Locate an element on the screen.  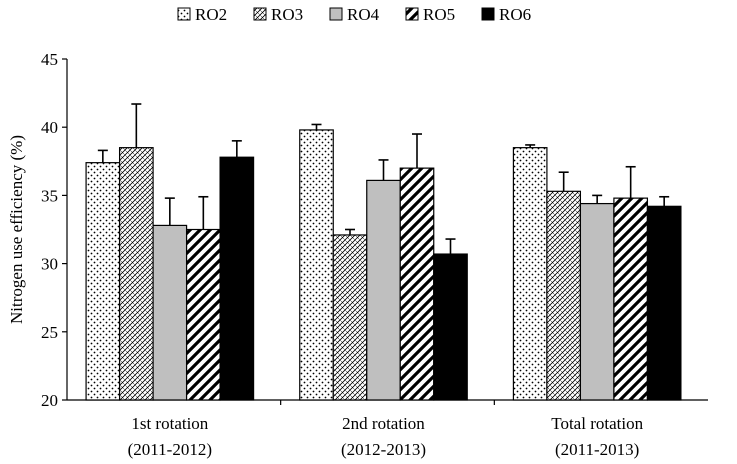
y-tick-label: 20 is located at coordinates (49, 400).